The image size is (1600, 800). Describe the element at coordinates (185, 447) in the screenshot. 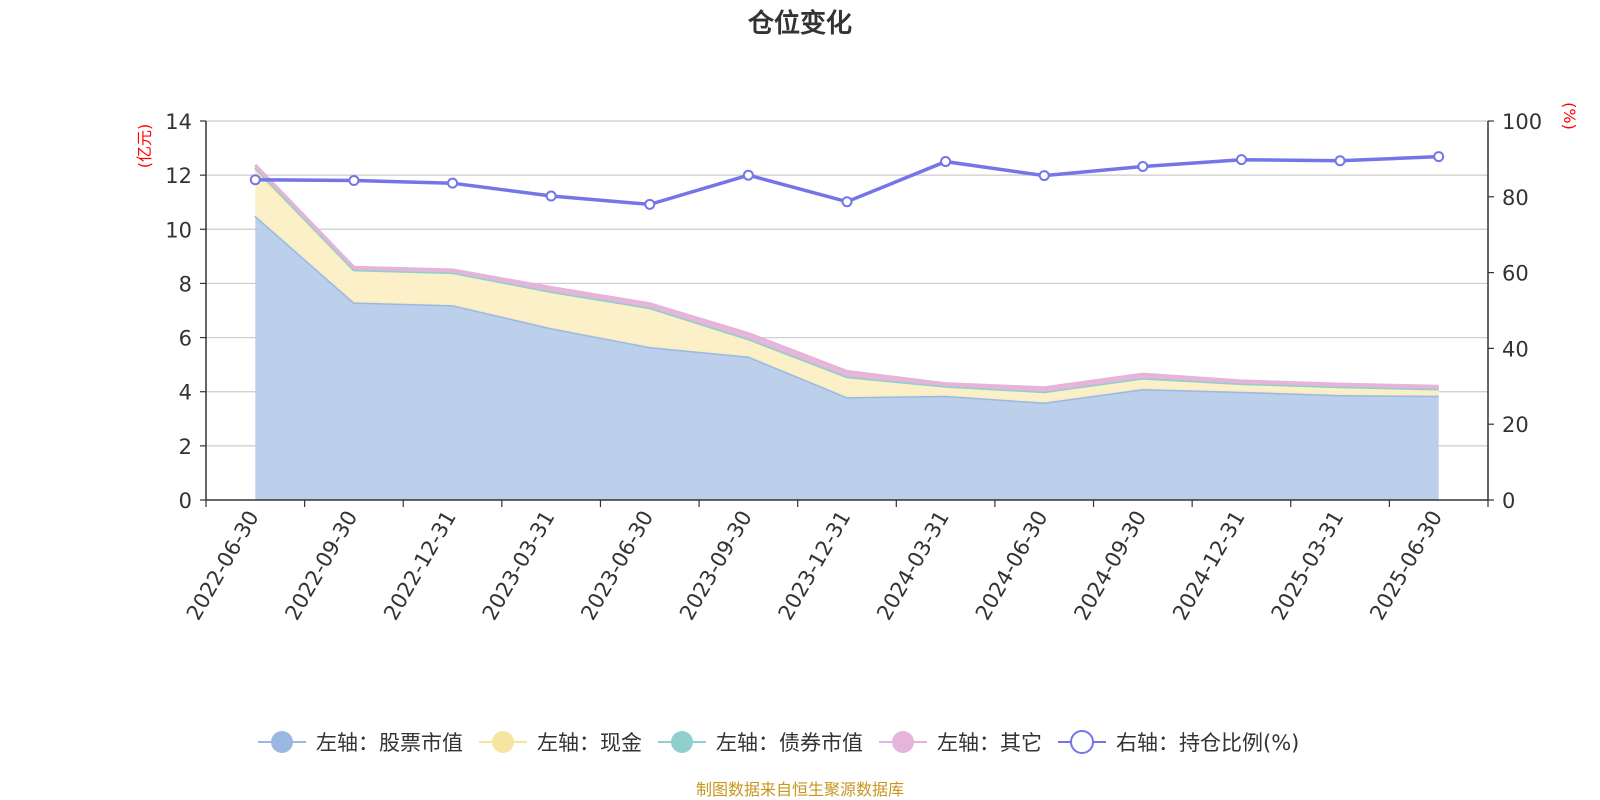

I see `left-tick-label: 2` at that location.